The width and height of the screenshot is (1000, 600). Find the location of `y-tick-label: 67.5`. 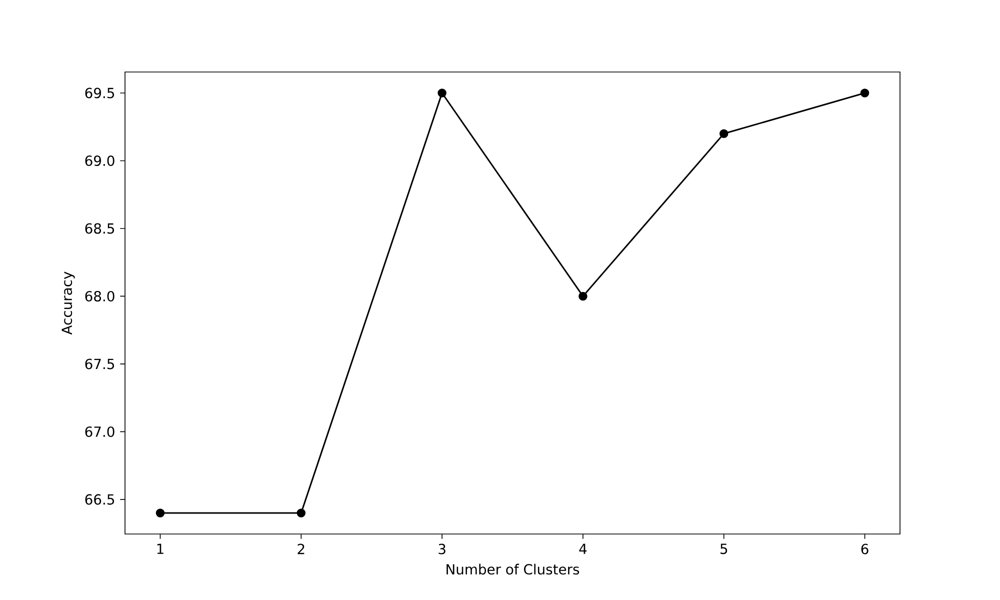

y-tick-label: 67.5 is located at coordinates (99, 364).